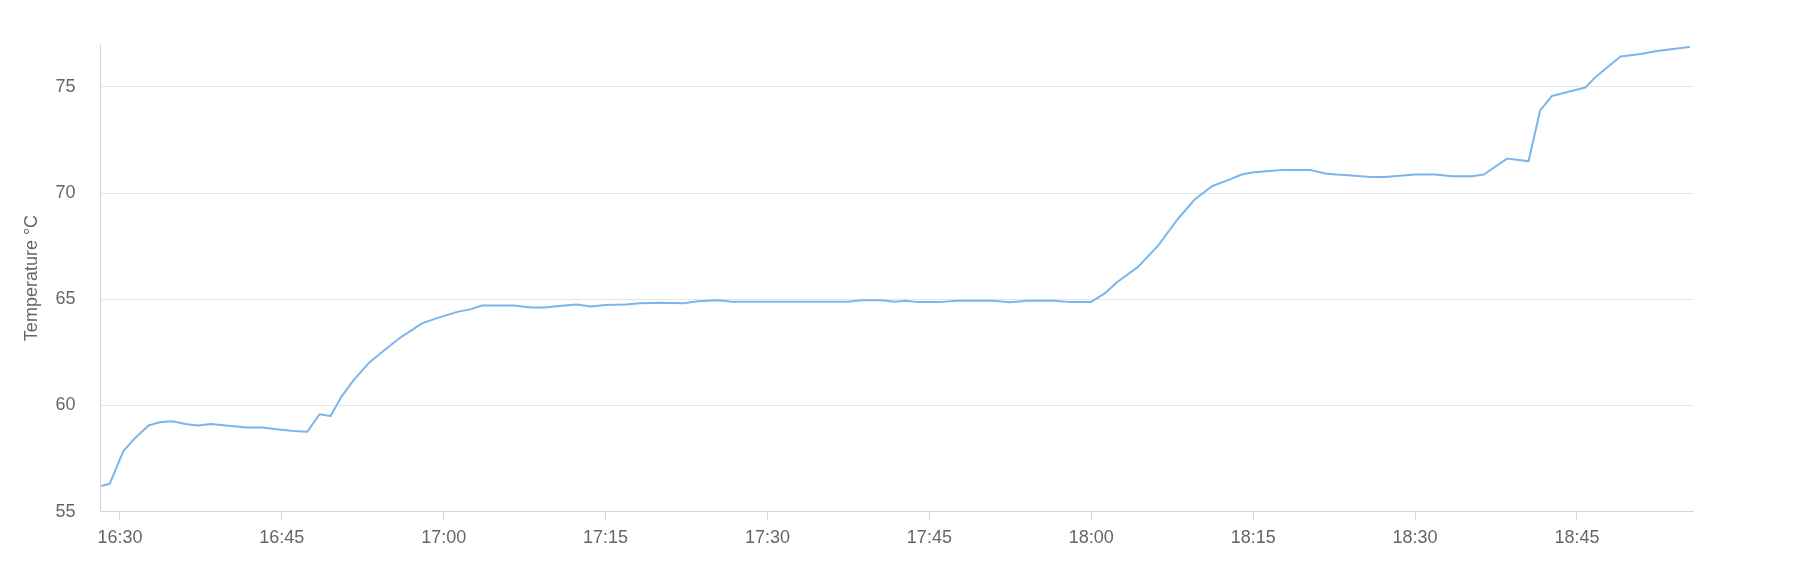  What do you see at coordinates (767, 536) in the screenshot?
I see `x-tick-label: 17:30` at bounding box center [767, 536].